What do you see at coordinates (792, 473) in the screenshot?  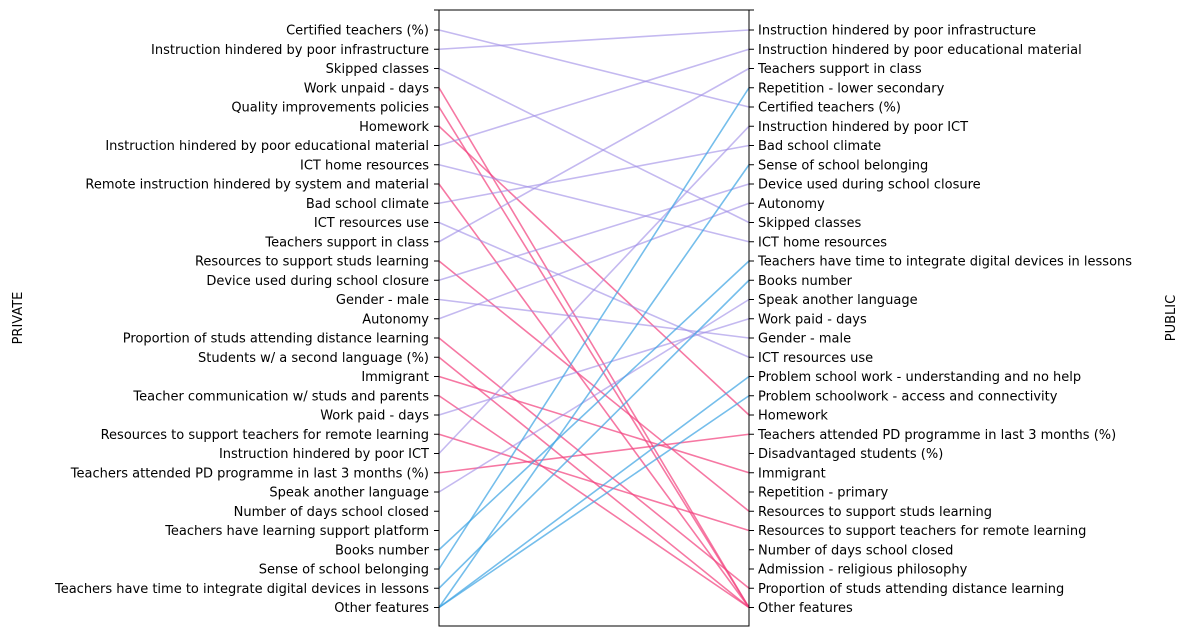 I see `right-tick-label: Immigrant` at bounding box center [792, 473].